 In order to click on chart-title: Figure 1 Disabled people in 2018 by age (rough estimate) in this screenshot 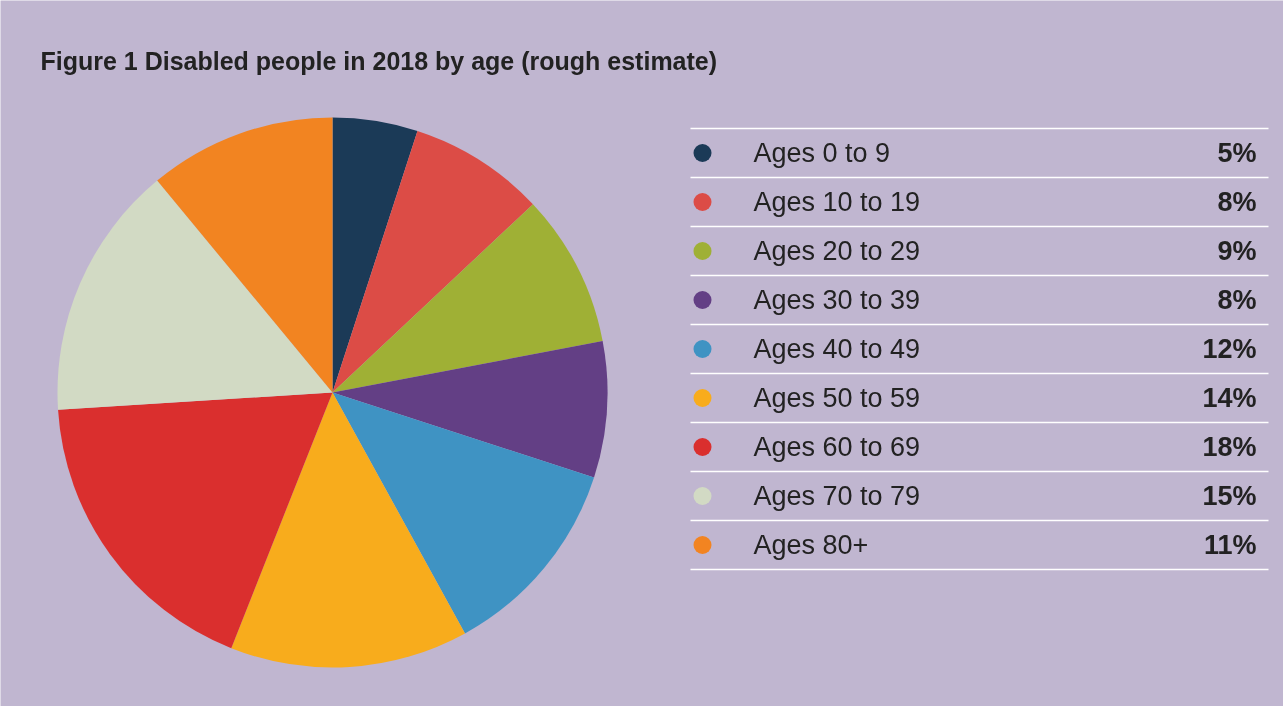, I will do `click(379, 60)`.